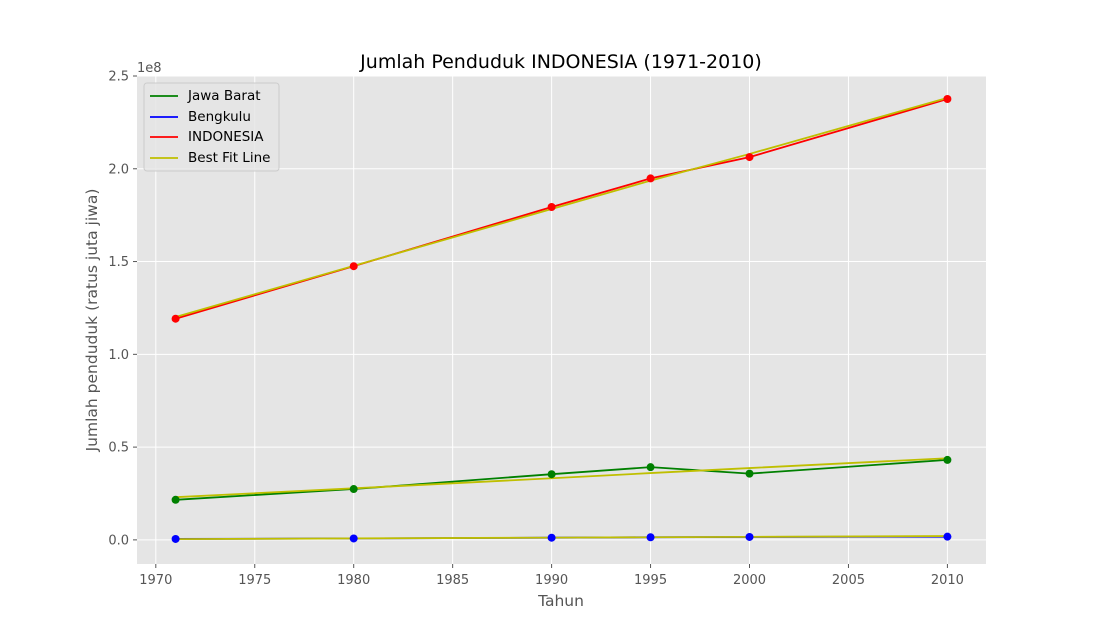 Image resolution: width=1096 pixels, height=634 pixels. Describe the element at coordinates (561, 538) in the screenshot. I see `best-fit-line-bengkulu` at that location.